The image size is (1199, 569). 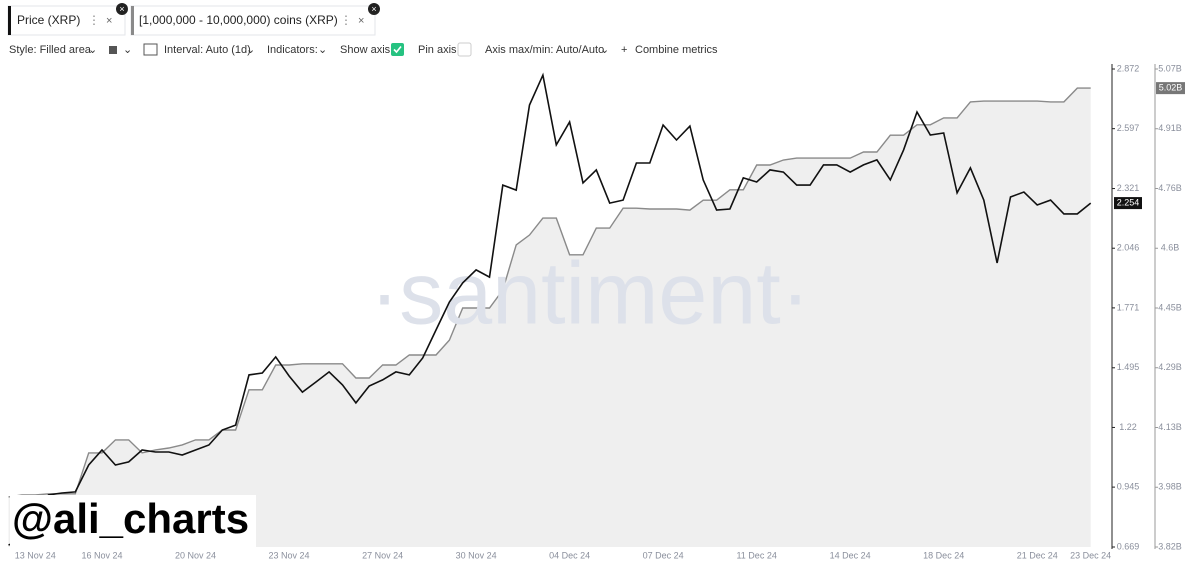 I want to click on tab-label: [1,000,000 - 10,000,000) coins (XRP), so click(x=238, y=20).